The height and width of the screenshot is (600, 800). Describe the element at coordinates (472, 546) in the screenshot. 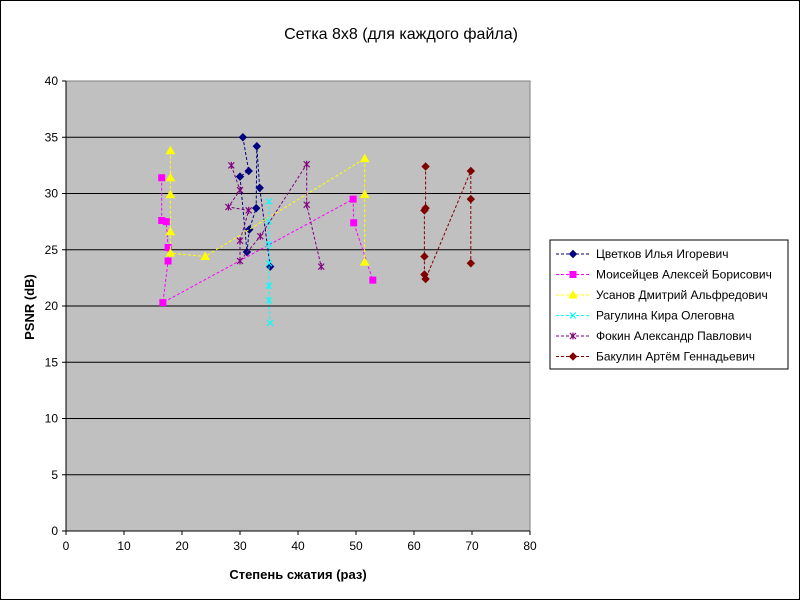

I see `x-tick-label: 70` at that location.